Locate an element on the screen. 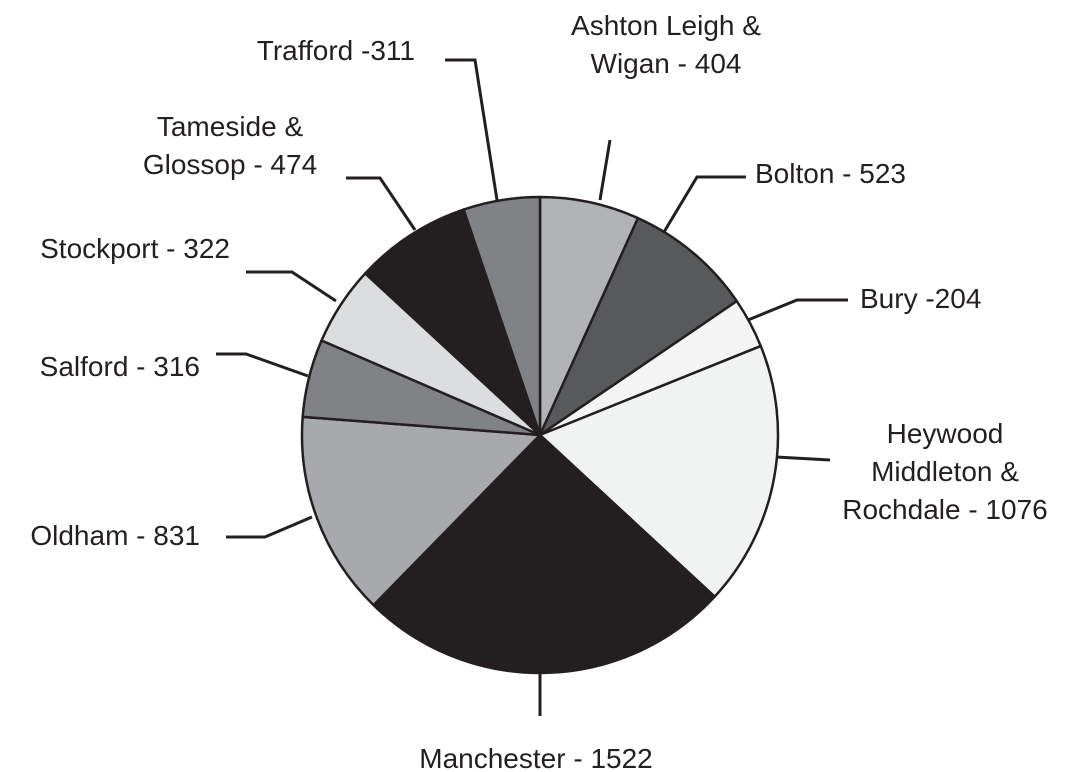 The image size is (1066, 772). slice-label-line: Glossop - 474 is located at coordinates (230, 164).